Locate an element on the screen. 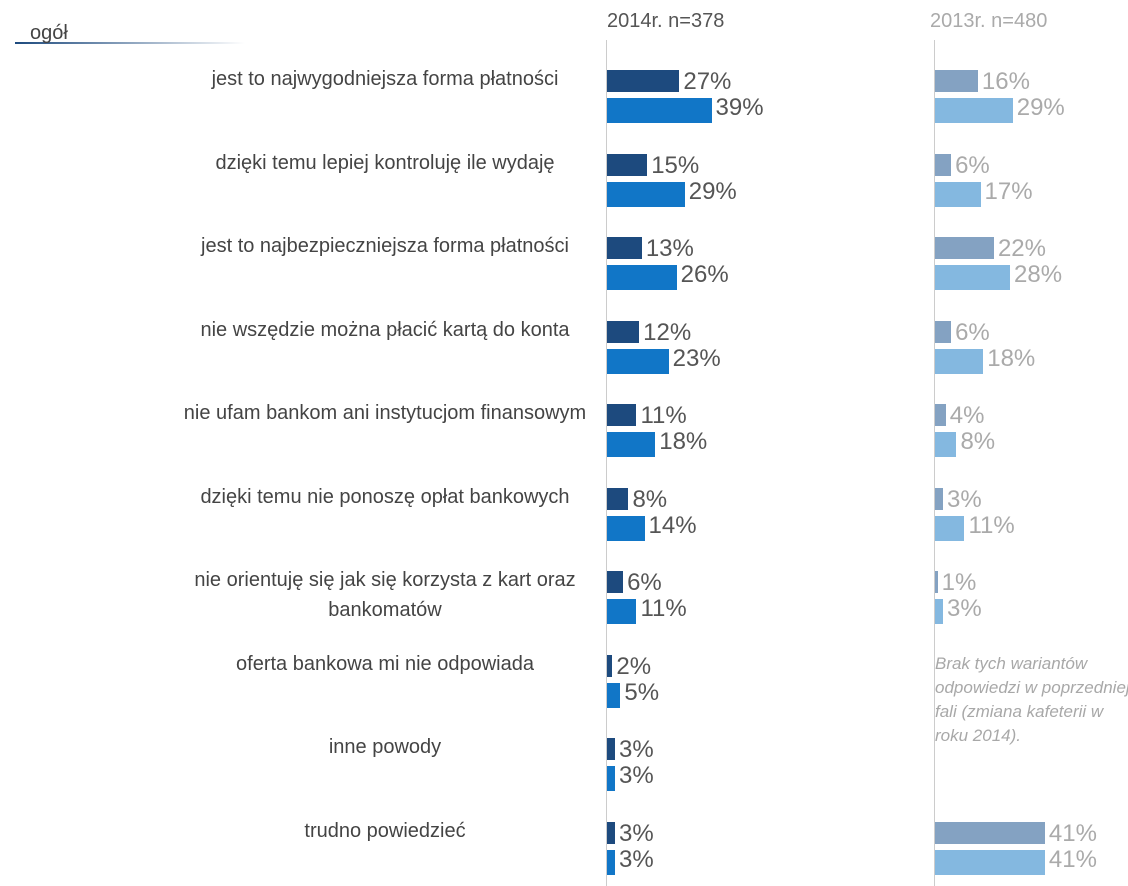 The image size is (1128, 886). value-label: 2% is located at coordinates (634, 666).